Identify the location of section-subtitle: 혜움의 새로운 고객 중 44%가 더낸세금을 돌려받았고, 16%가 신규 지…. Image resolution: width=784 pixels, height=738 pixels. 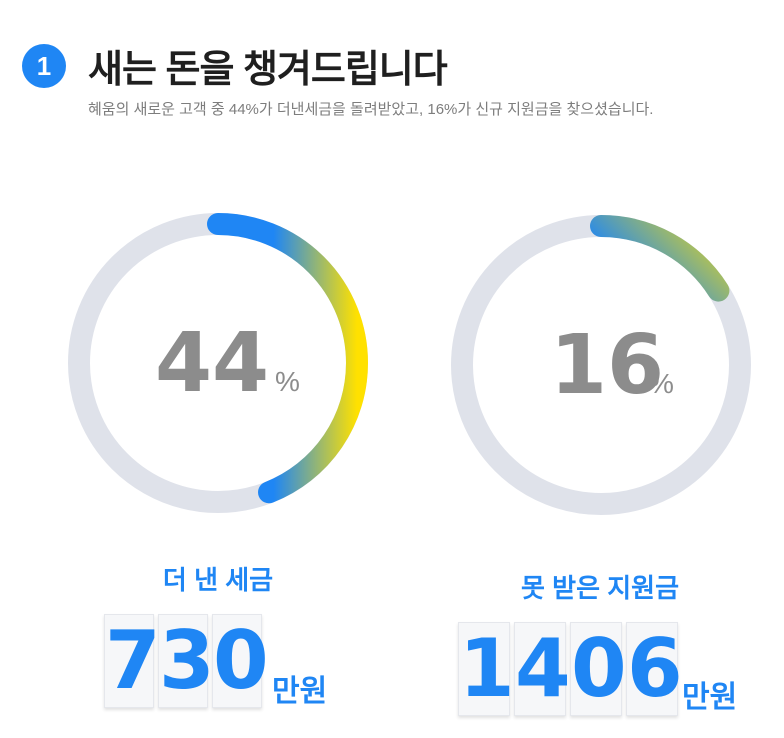
(371, 109).